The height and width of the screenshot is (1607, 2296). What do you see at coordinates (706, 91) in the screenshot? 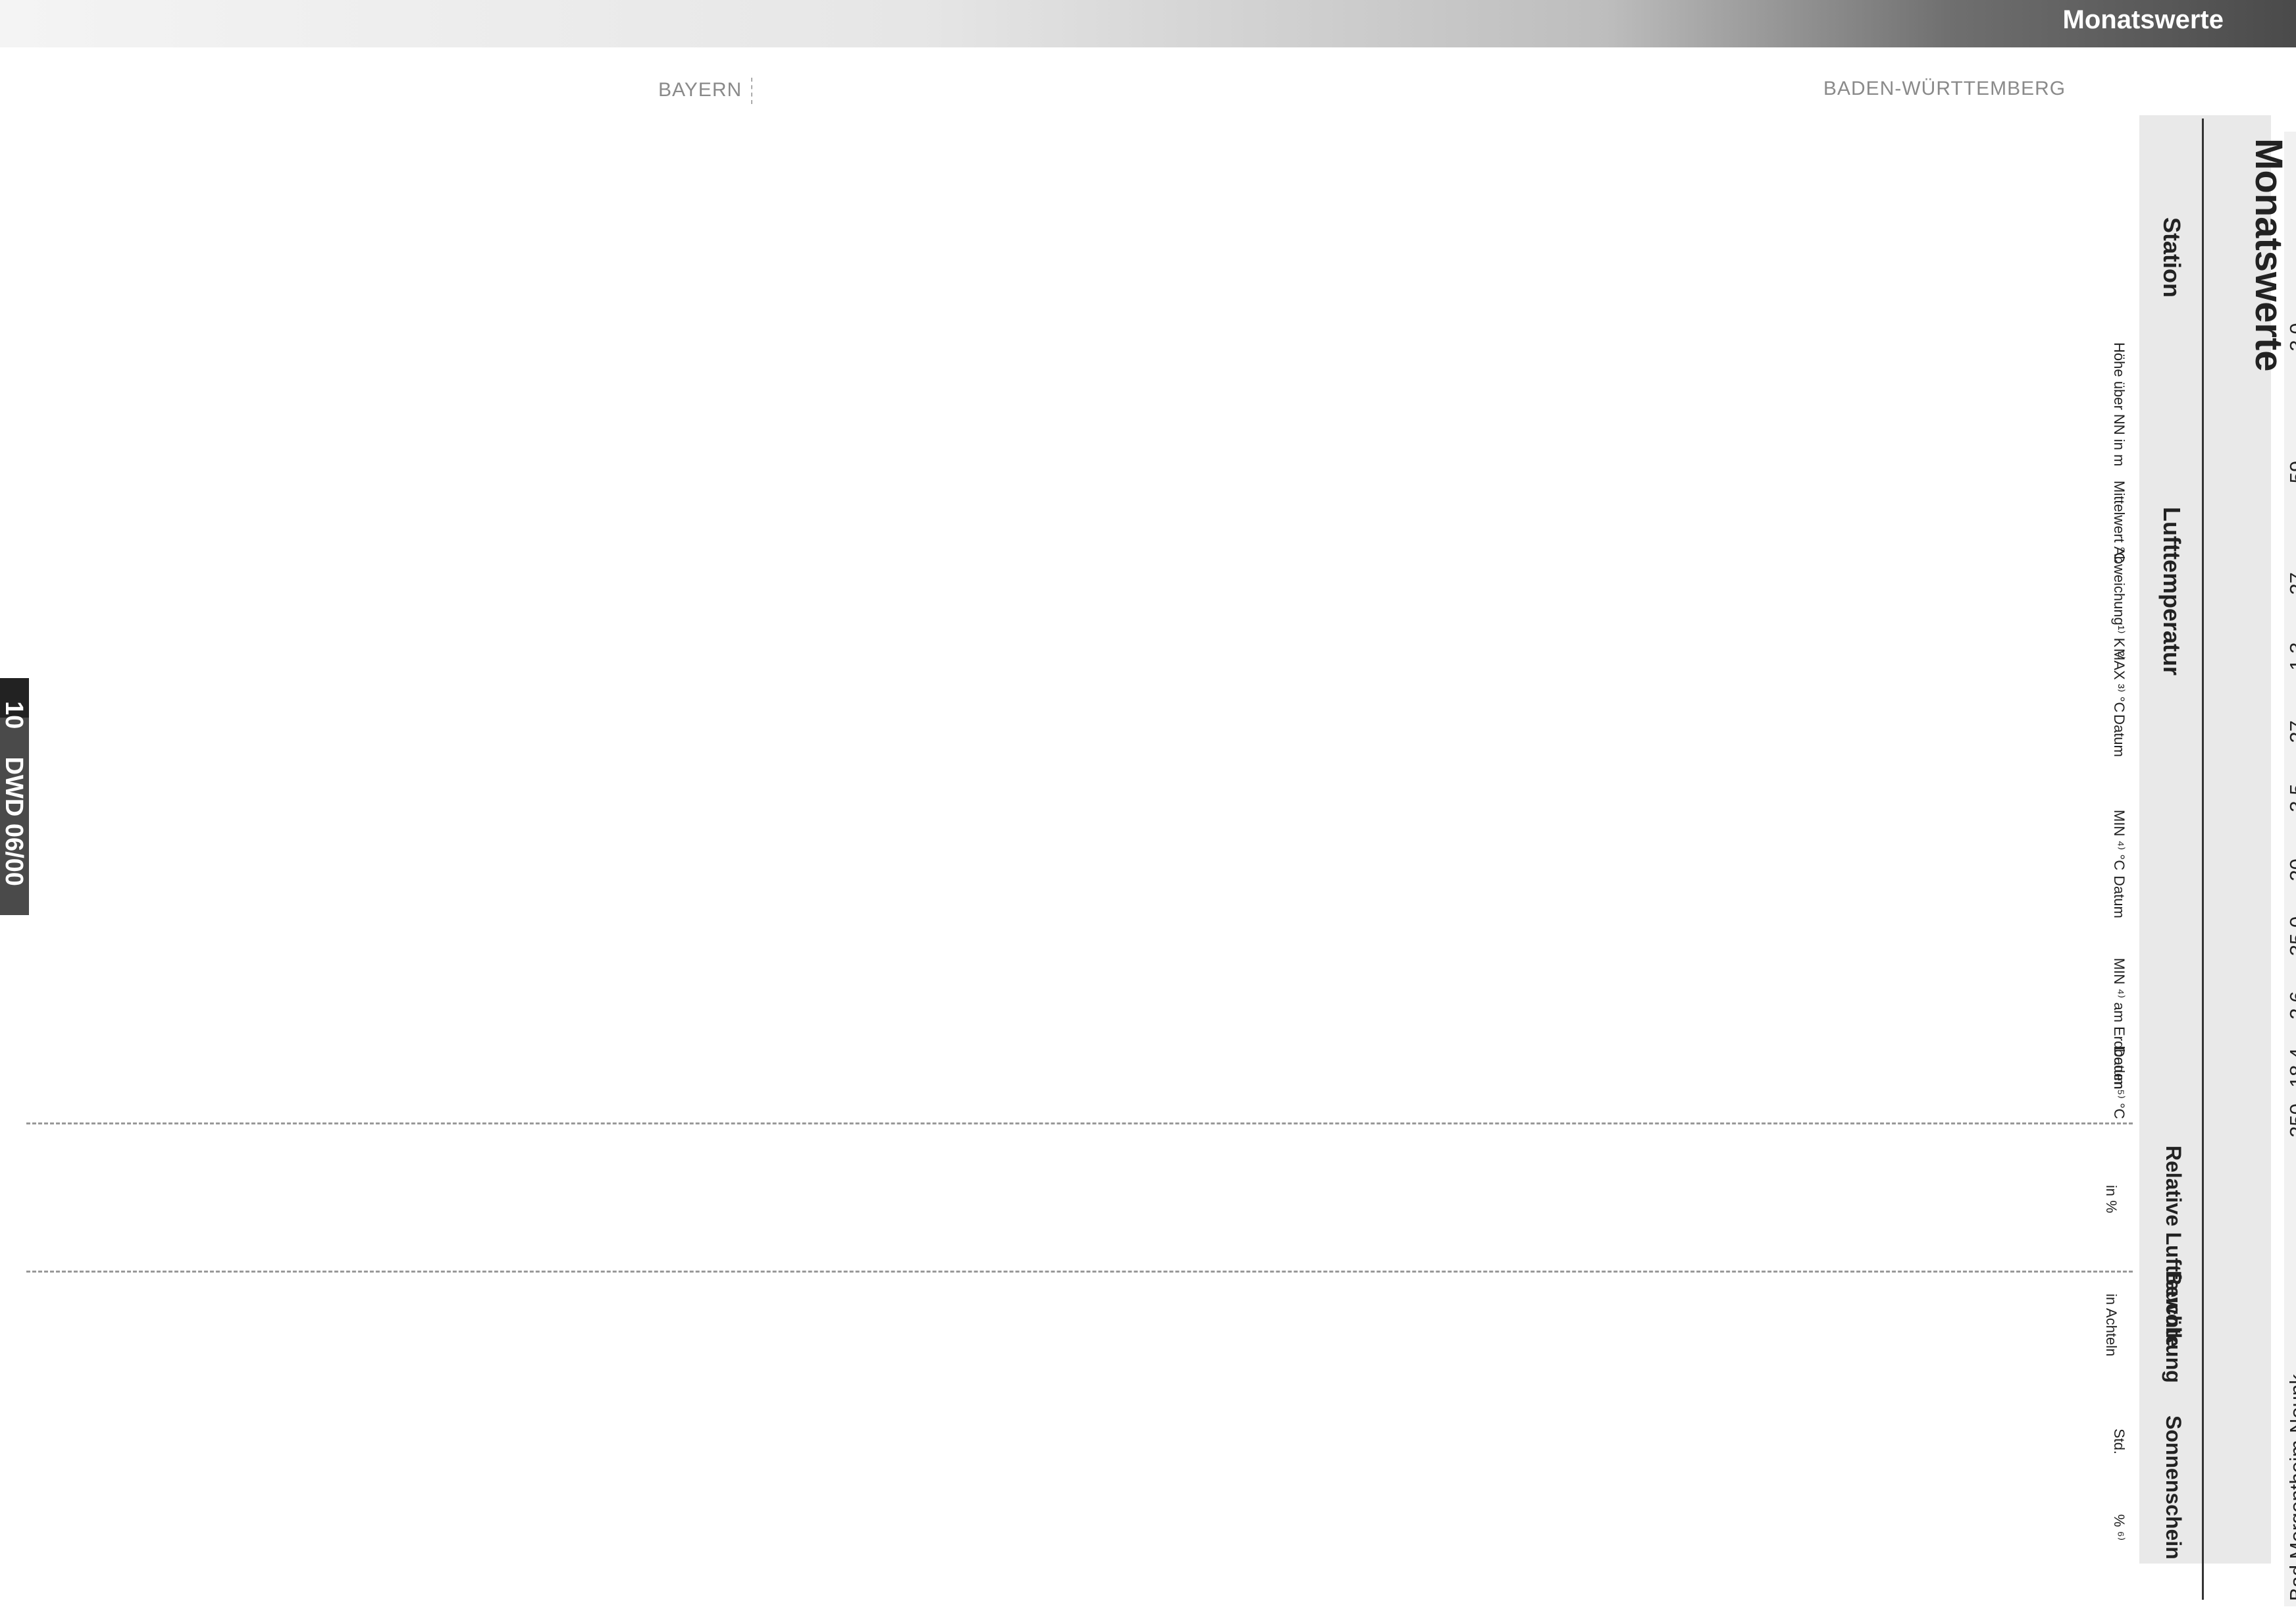
I see `region-label-by: BAYERN` at bounding box center [706, 91].